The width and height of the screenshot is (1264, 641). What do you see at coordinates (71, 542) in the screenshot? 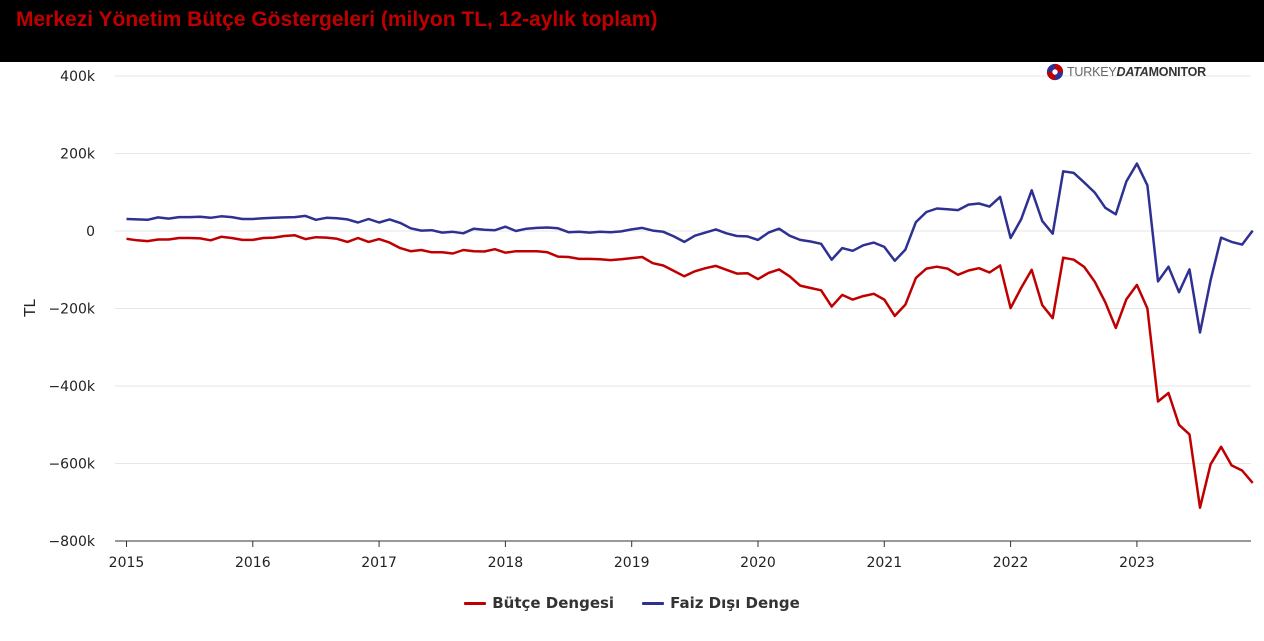
I see `y-tick-label: −800k` at bounding box center [71, 542].